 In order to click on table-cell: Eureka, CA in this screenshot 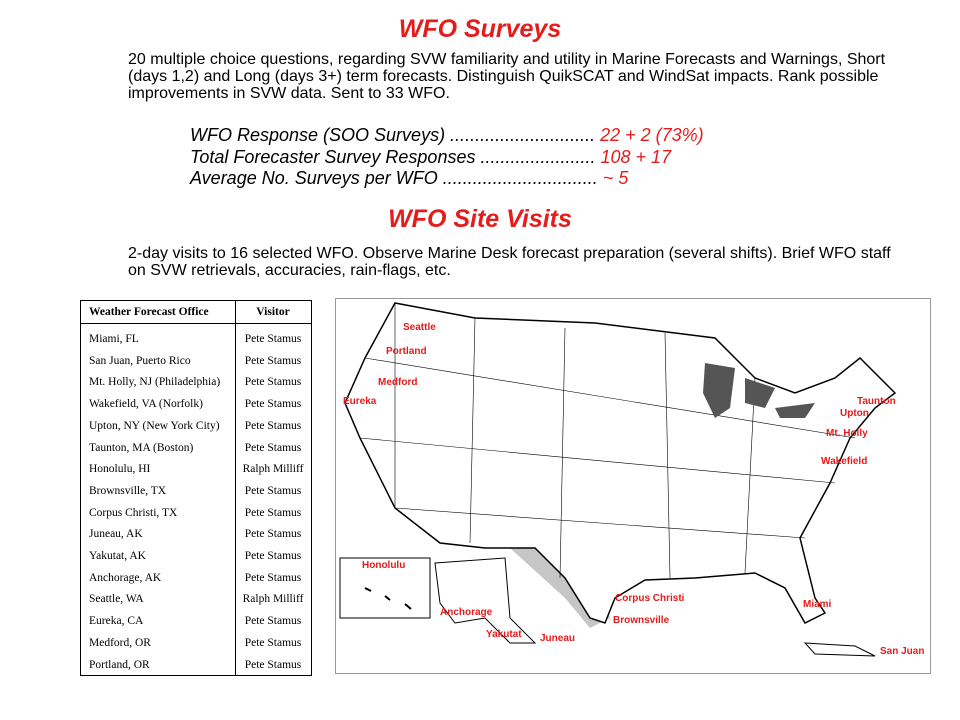, I will do `click(116, 621)`.